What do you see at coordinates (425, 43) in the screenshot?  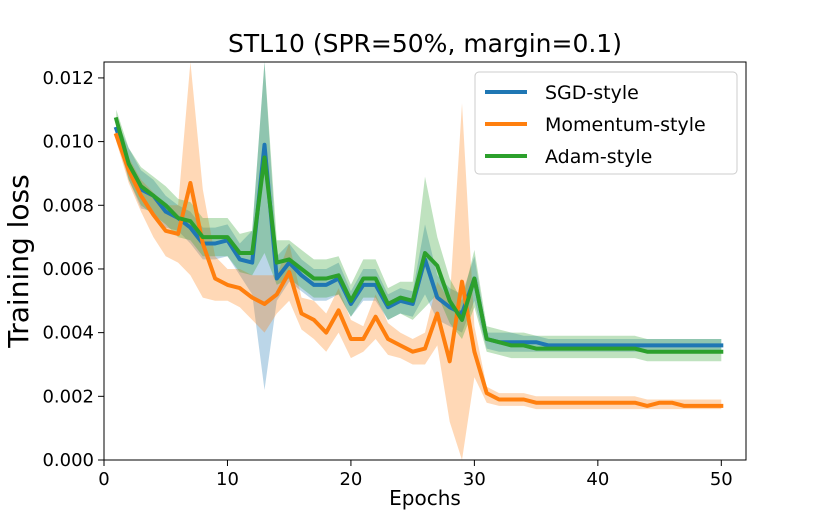 I see `chart-title: STL10 (SPR=50%, margin=0.1)` at bounding box center [425, 43].